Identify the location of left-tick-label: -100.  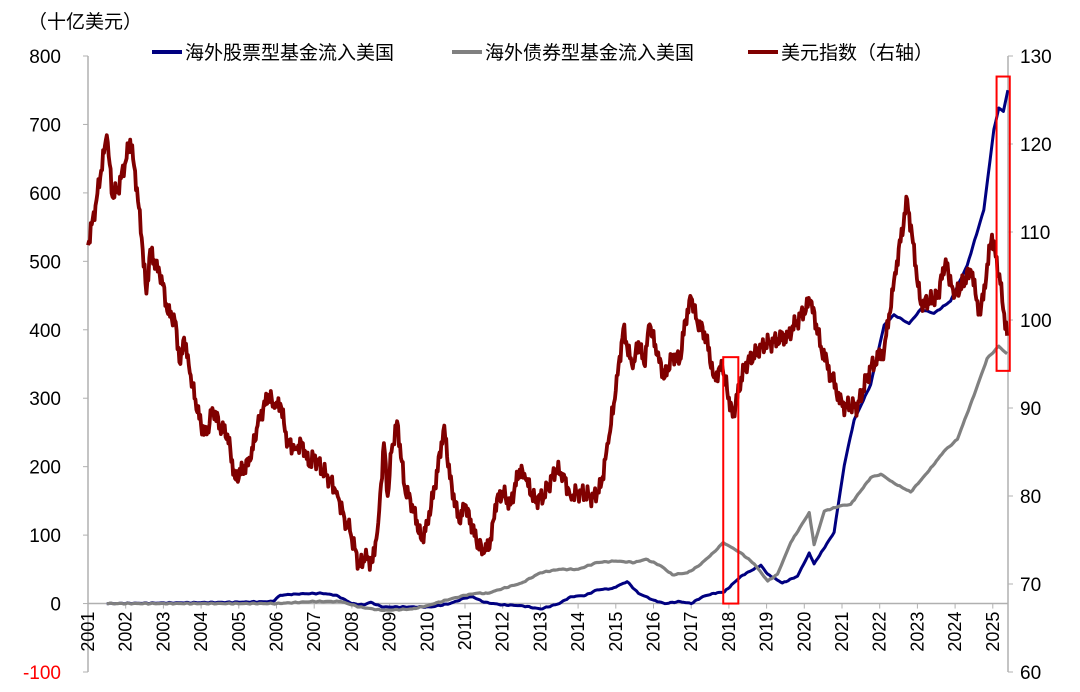
(42, 673).